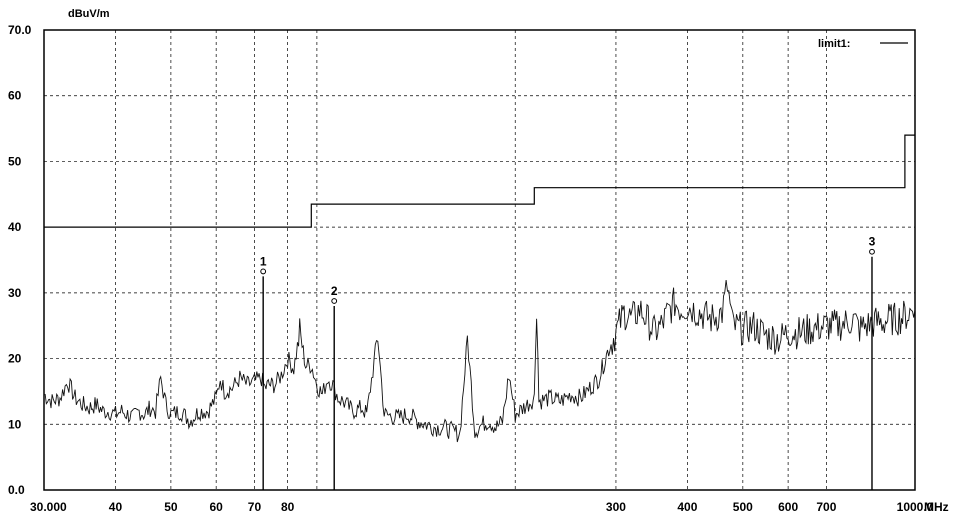 This screenshot has height=515, width=955. I want to click on x-tick-label: 1000.0, so click(915, 507).